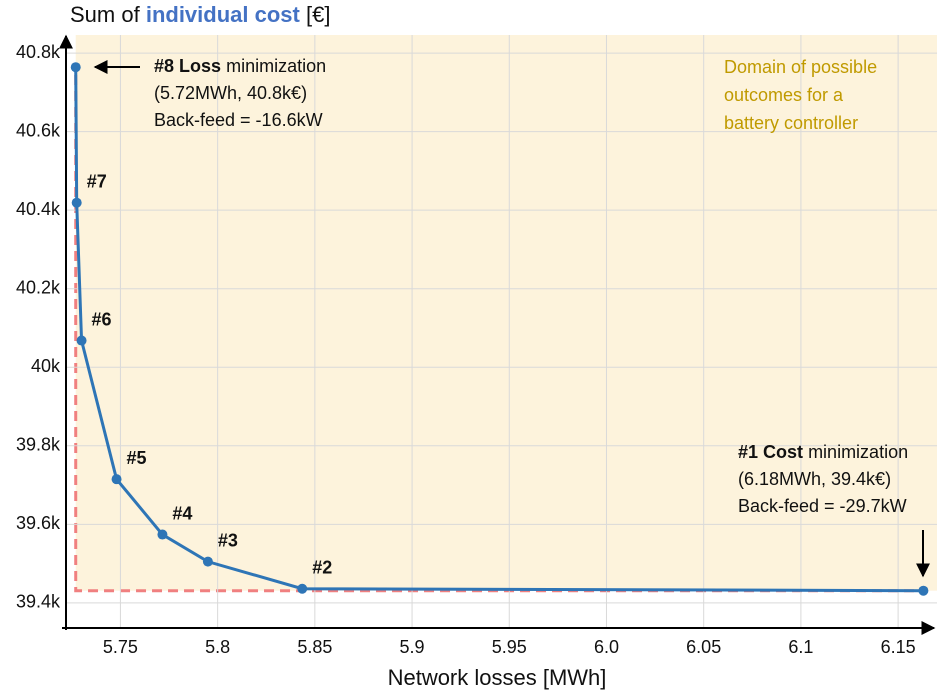  I want to click on point-label: #2, so click(322, 567).